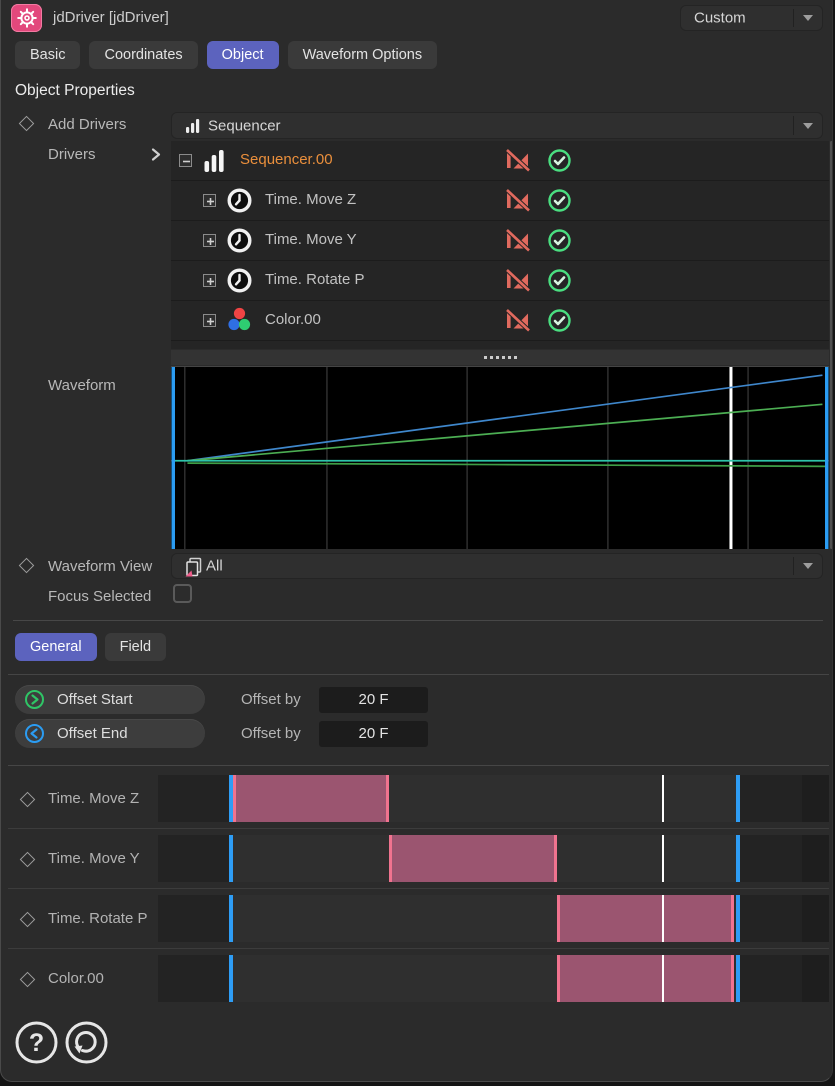  What do you see at coordinates (135, 647) in the screenshot?
I see `tab-field: Field` at bounding box center [135, 647].